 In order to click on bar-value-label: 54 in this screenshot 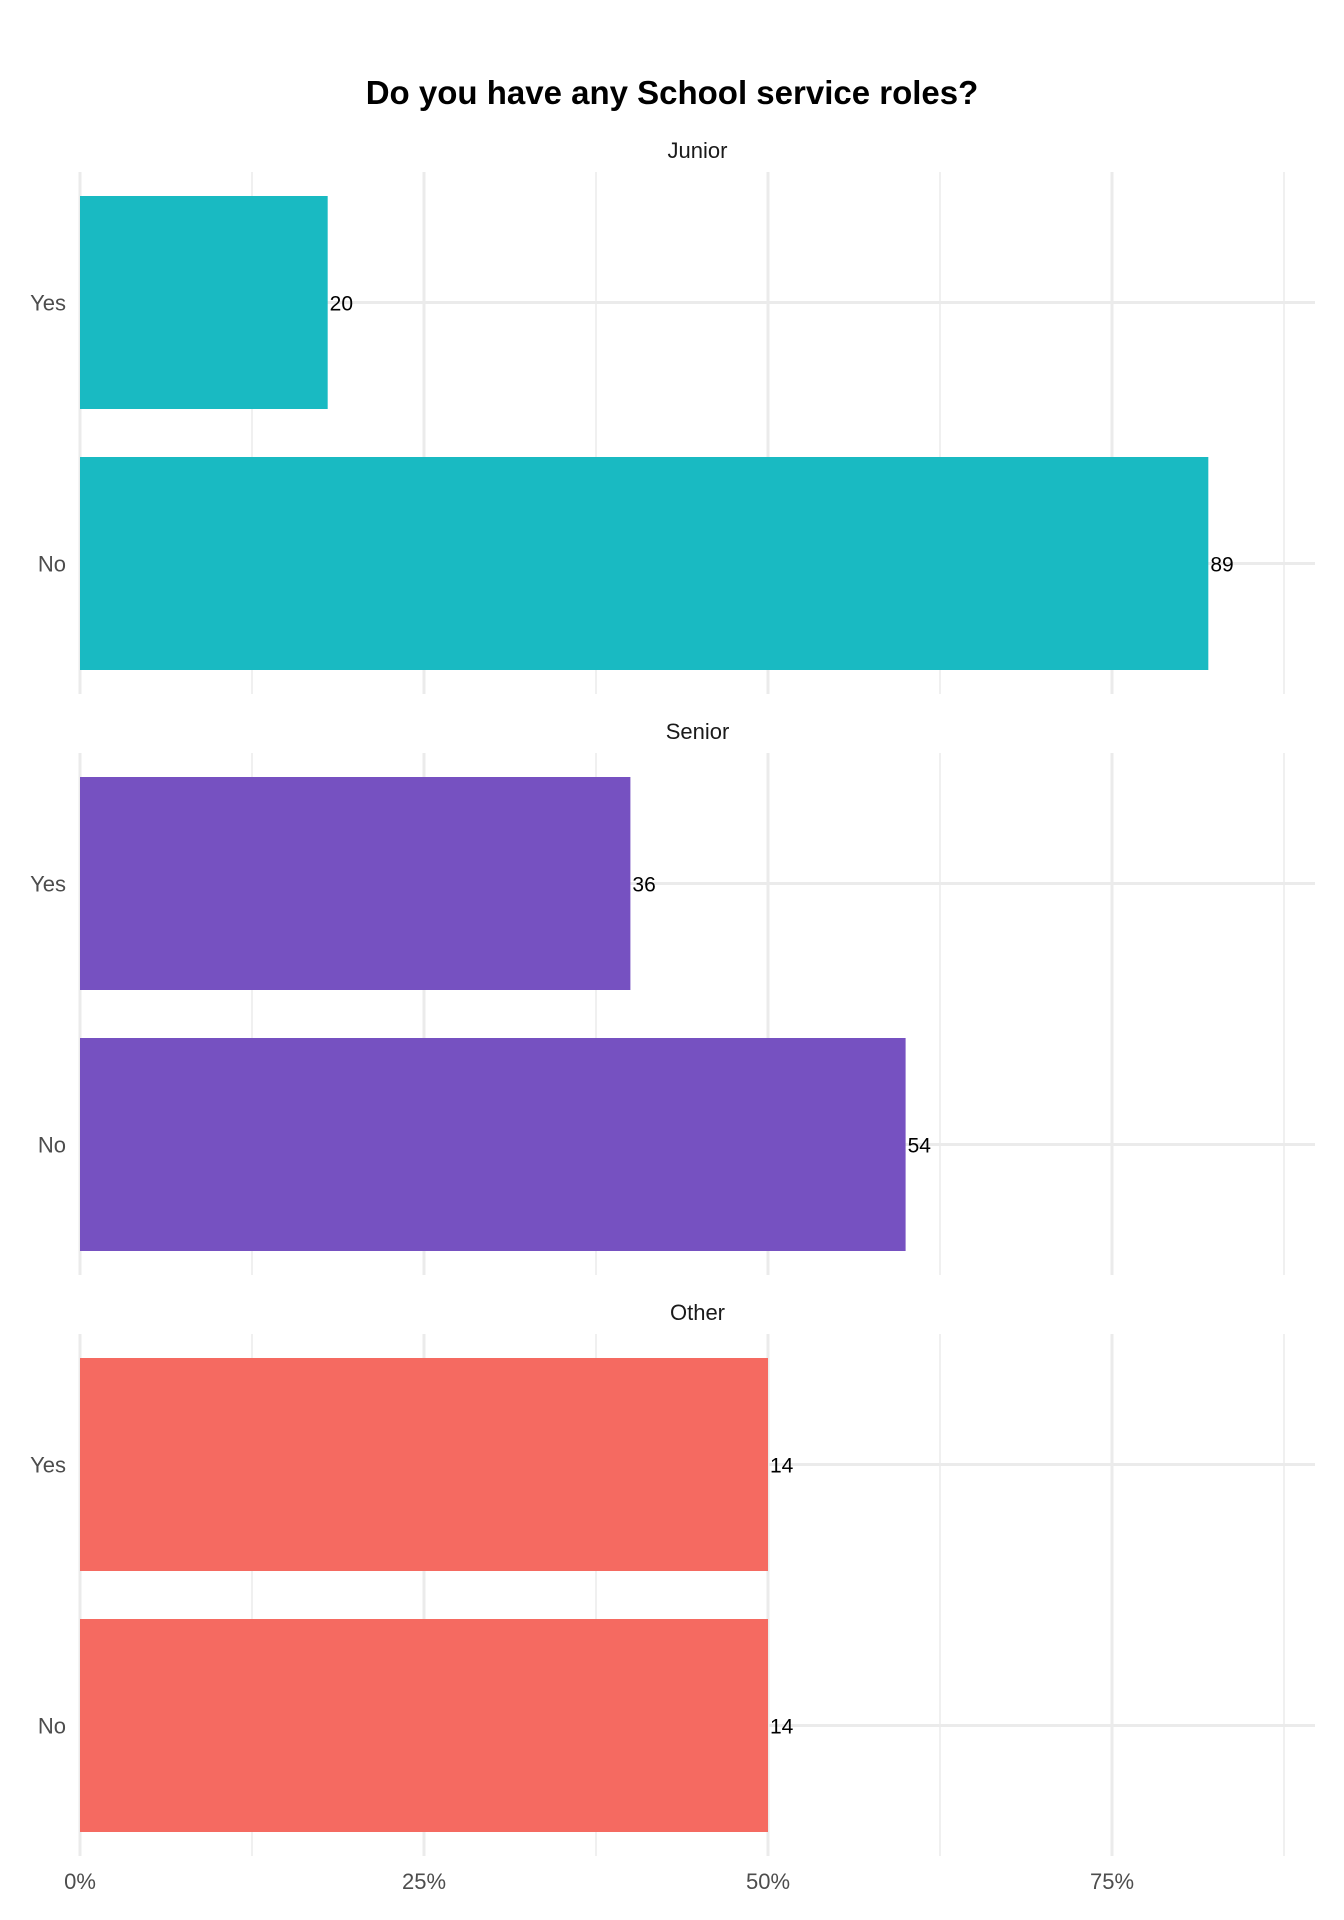, I will do `click(920, 1146)`.